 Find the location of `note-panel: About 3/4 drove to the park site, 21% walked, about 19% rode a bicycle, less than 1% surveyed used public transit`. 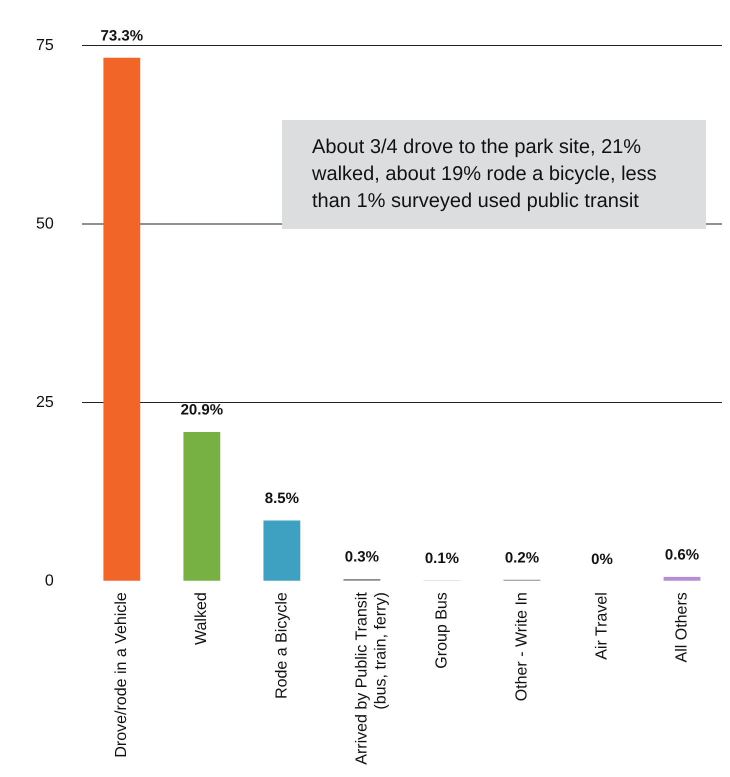

note-panel: About 3/4 drove to the park site, 21% walked, about 19% rode a bicycle, less than 1% surveyed used public transit is located at coordinates (494, 174).